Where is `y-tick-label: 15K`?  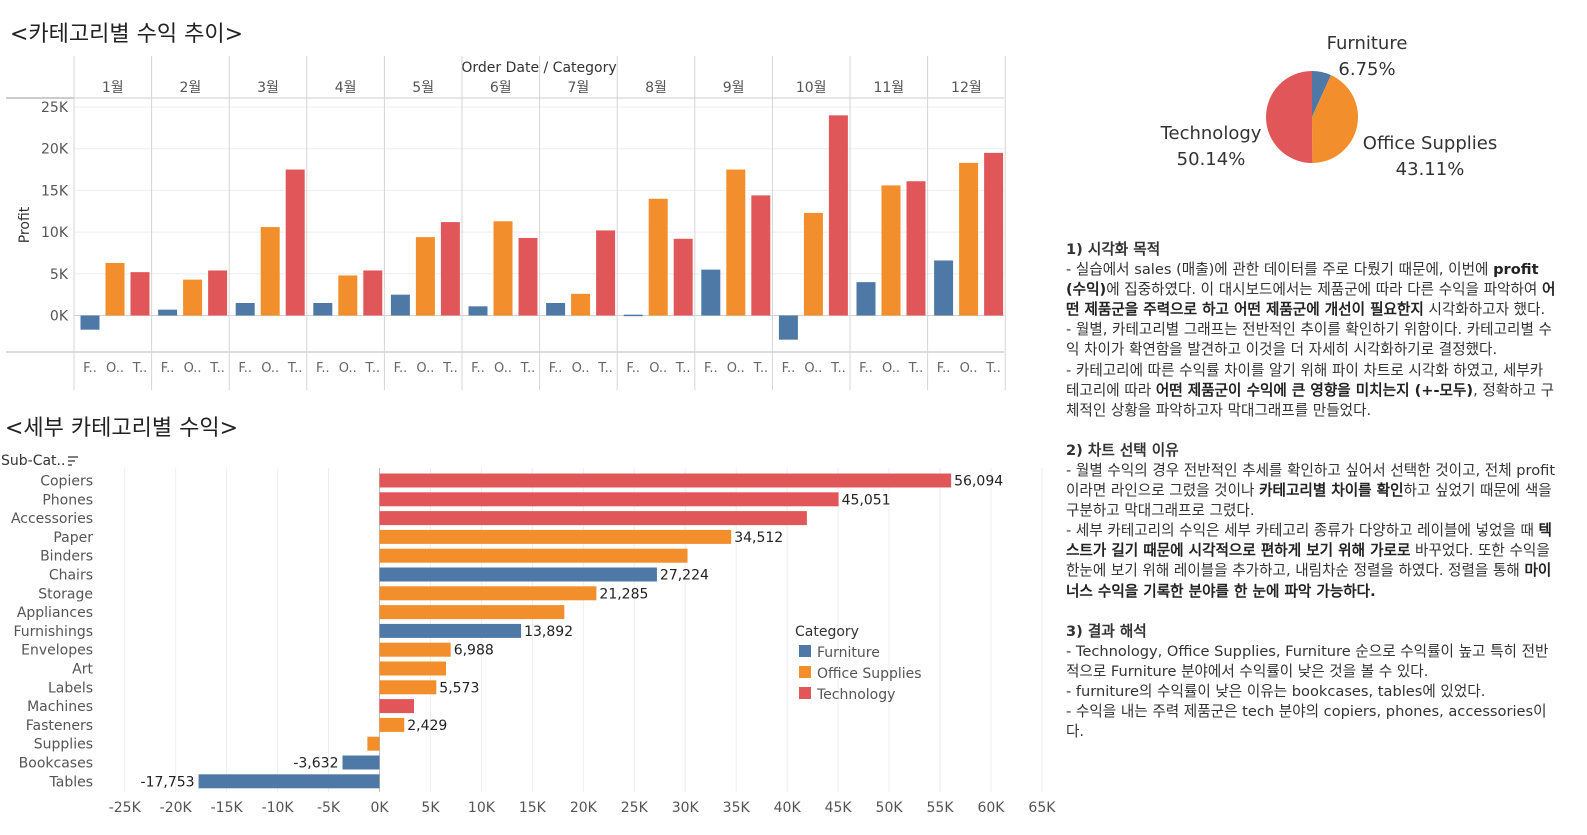 y-tick-label: 15K is located at coordinates (55, 191).